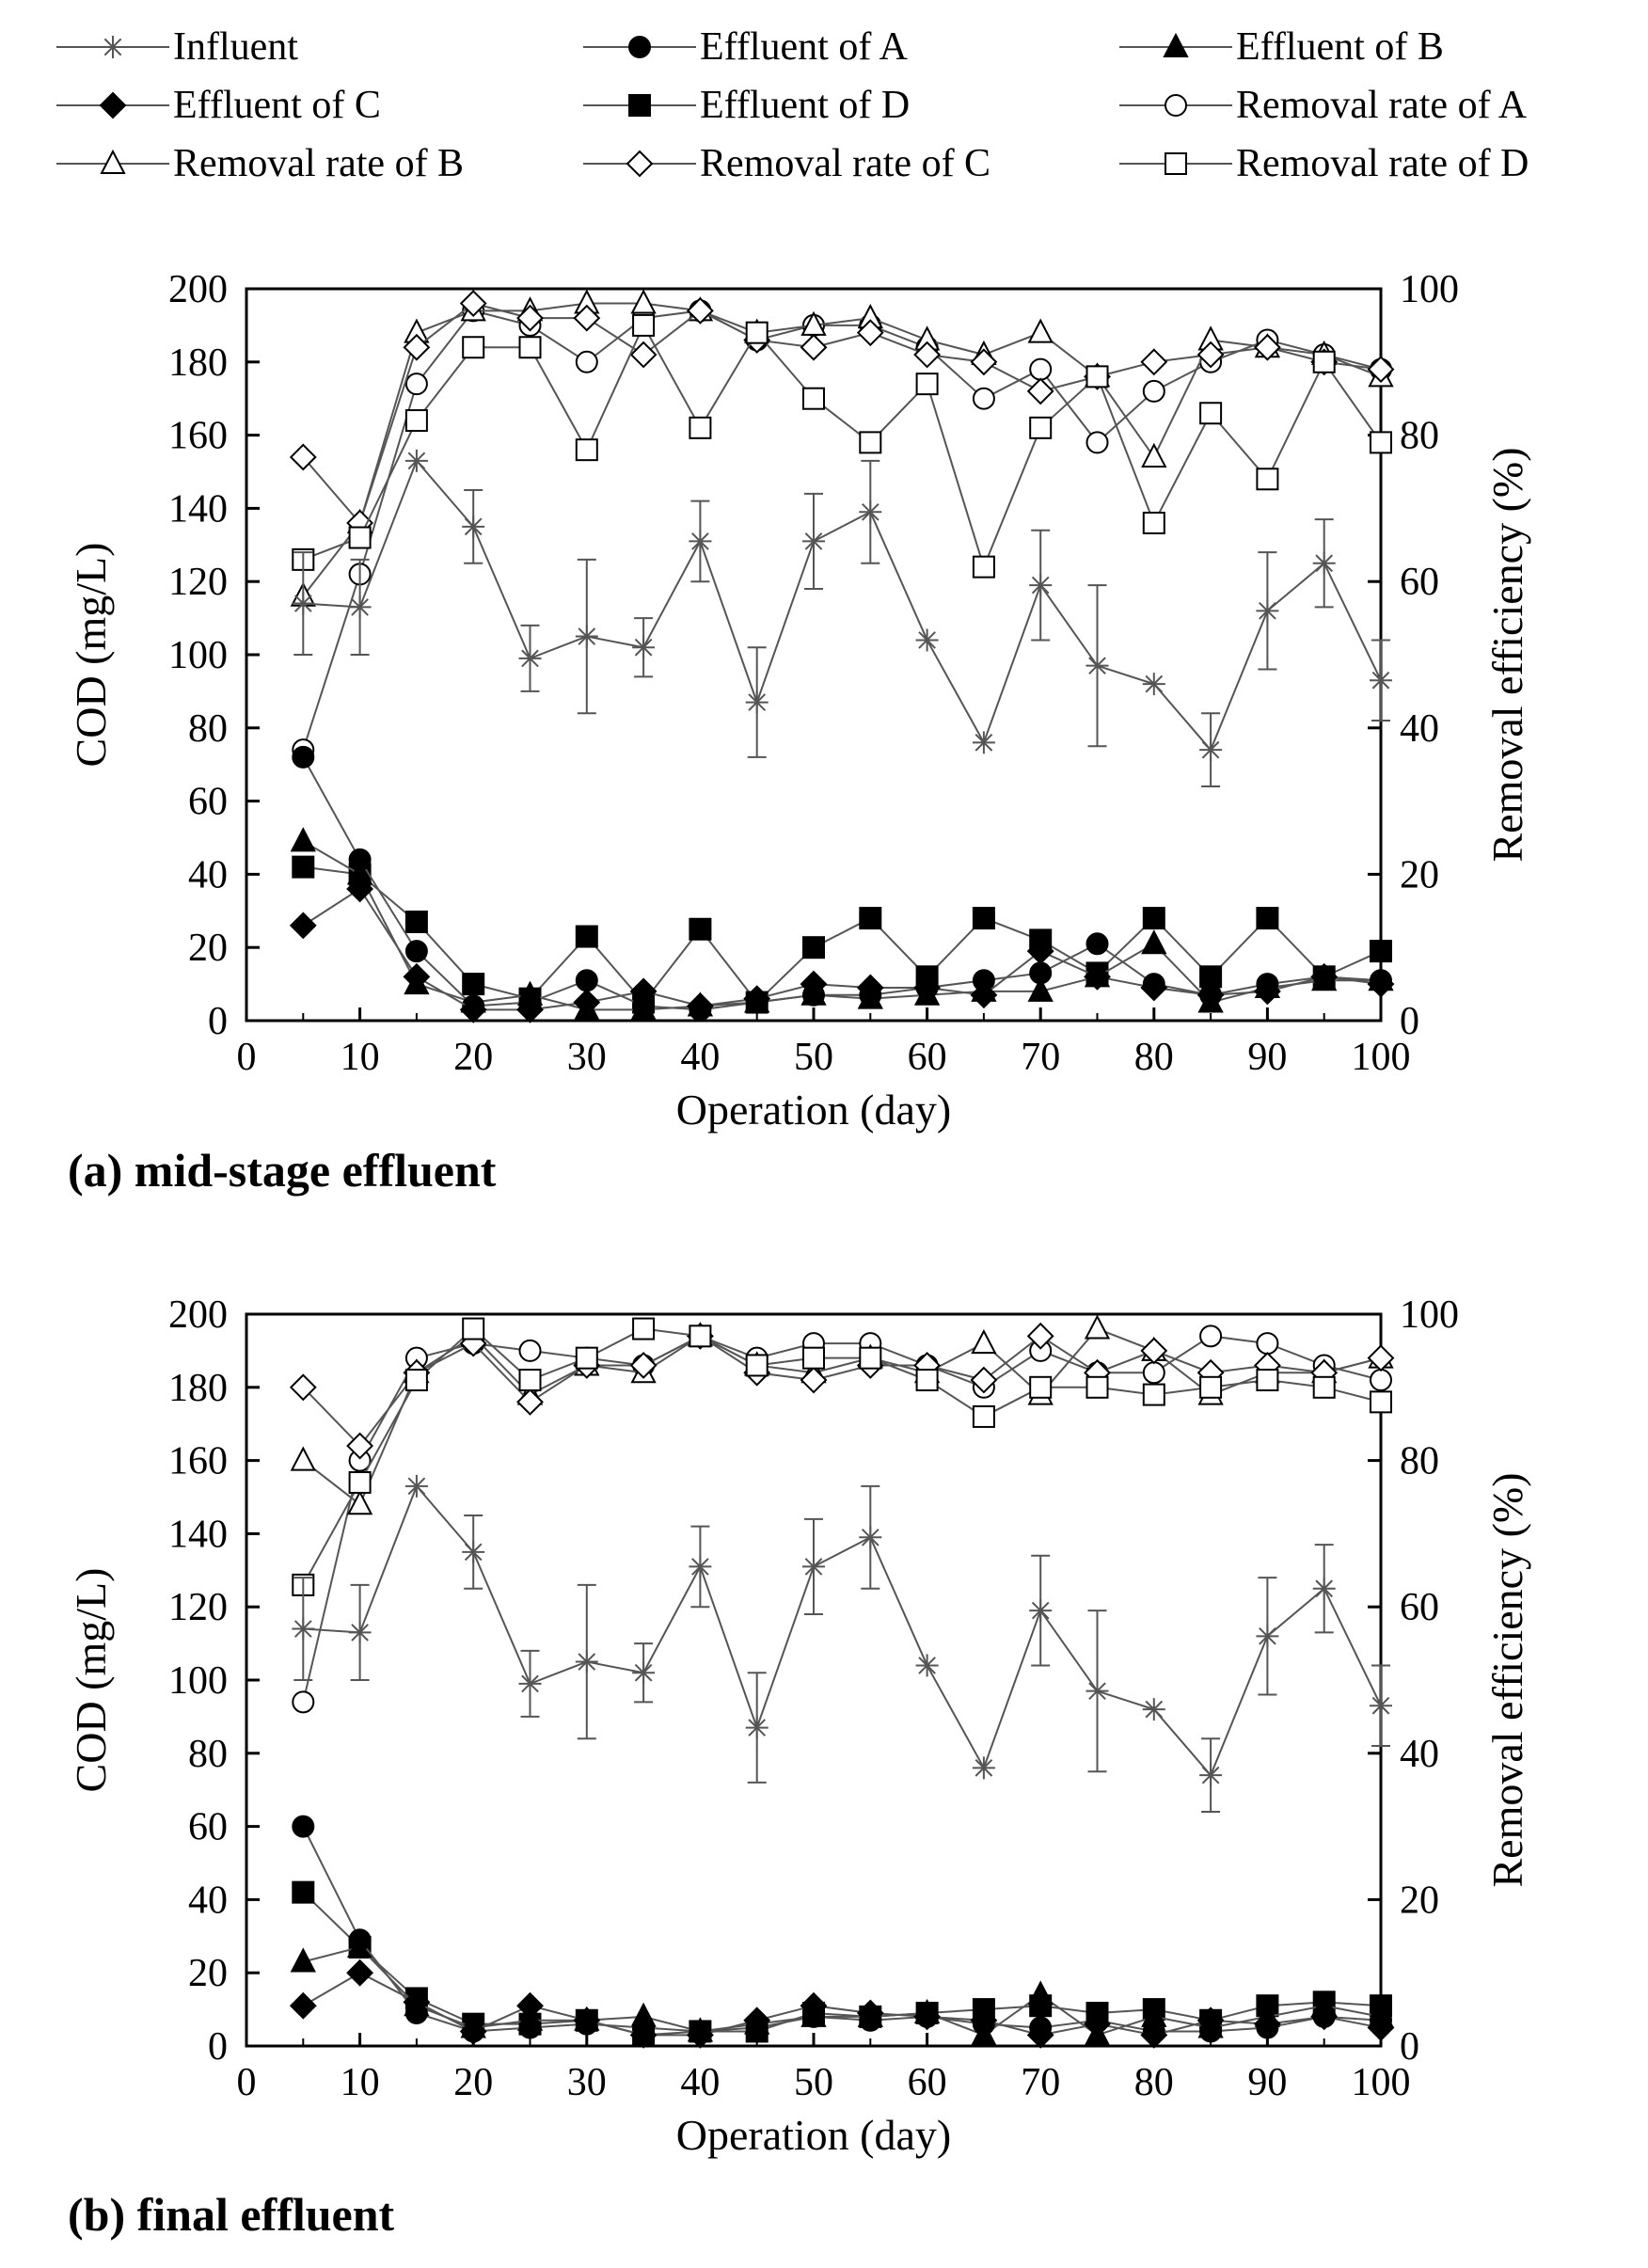 The width and height of the screenshot is (1648, 2268). Describe the element at coordinates (208, 948) in the screenshot. I see `y-tick-label: 20` at that location.